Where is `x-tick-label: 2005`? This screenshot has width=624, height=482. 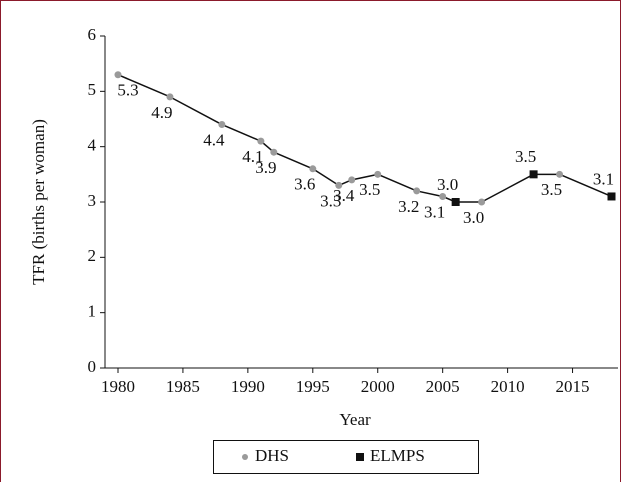
x-tick-label: 2005 is located at coordinates (443, 386).